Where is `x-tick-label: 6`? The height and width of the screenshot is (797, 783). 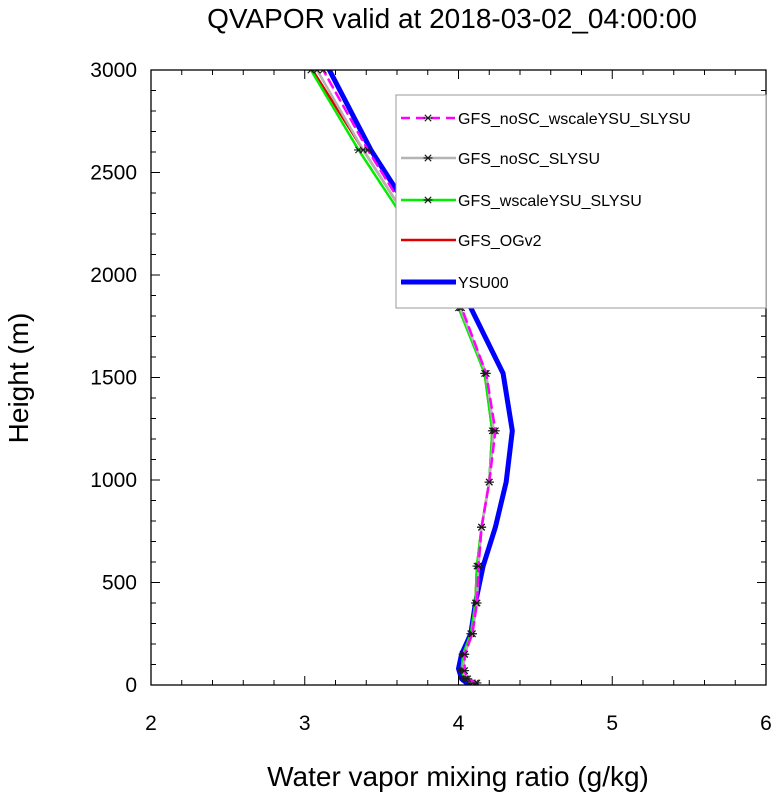
x-tick-label: 6 is located at coordinates (766, 723).